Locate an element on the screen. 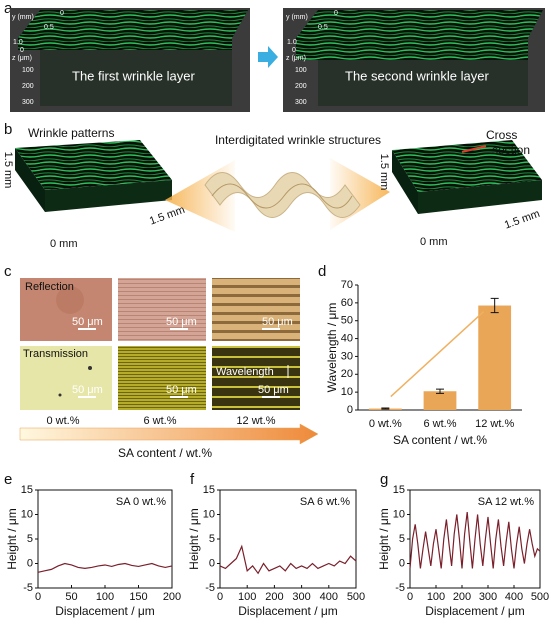  x-tick-label: 50 is located at coordinates (71, 597).